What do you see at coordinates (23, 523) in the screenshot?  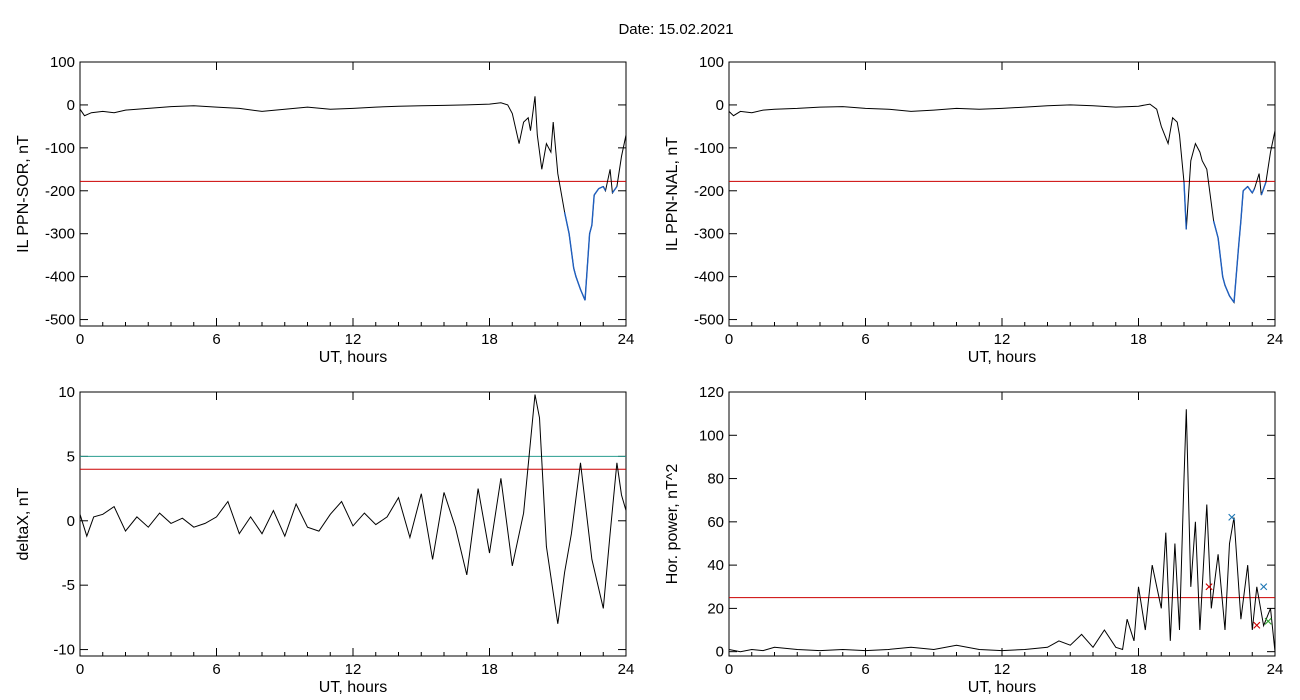 I see `y-axis-label: deltaX, nT` at bounding box center [23, 523].